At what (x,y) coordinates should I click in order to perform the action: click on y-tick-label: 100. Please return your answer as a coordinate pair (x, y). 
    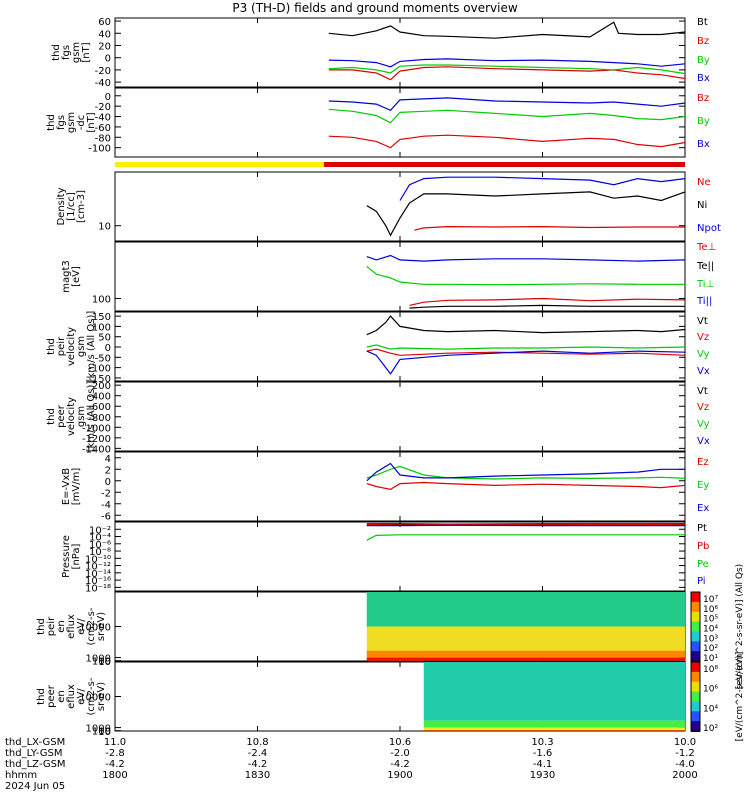
    Looking at the image, I should click on (101, 299).